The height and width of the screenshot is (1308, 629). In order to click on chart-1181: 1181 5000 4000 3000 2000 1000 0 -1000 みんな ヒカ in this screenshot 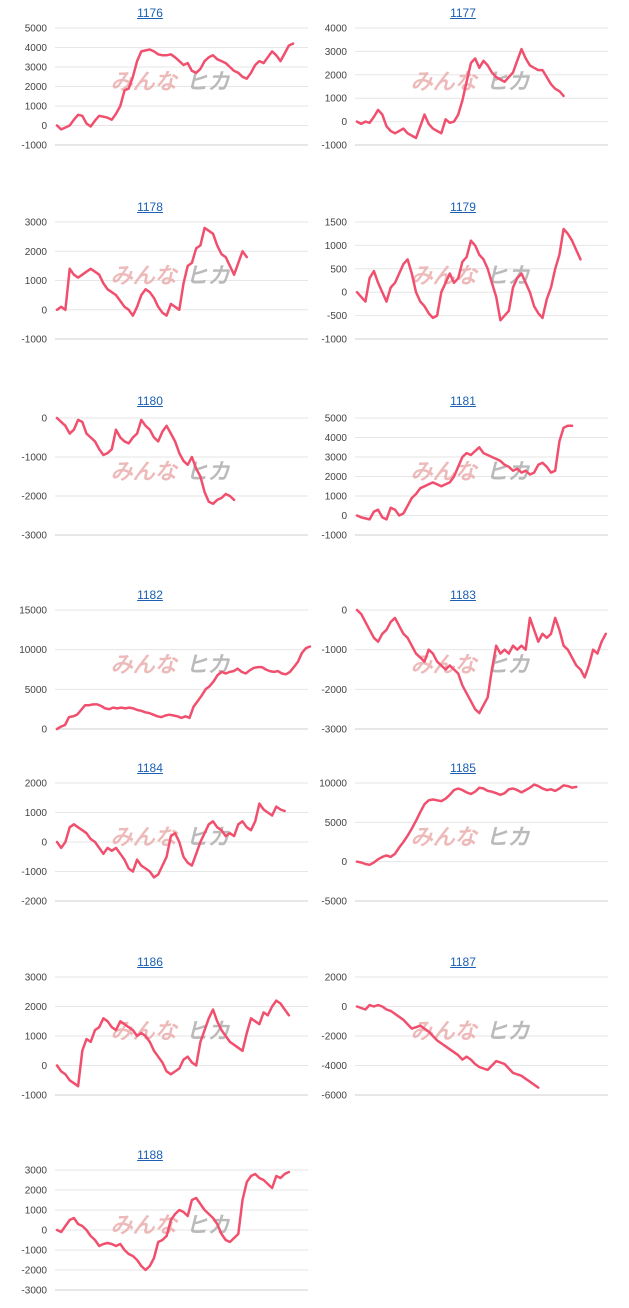, I will do `click(463, 469)`.